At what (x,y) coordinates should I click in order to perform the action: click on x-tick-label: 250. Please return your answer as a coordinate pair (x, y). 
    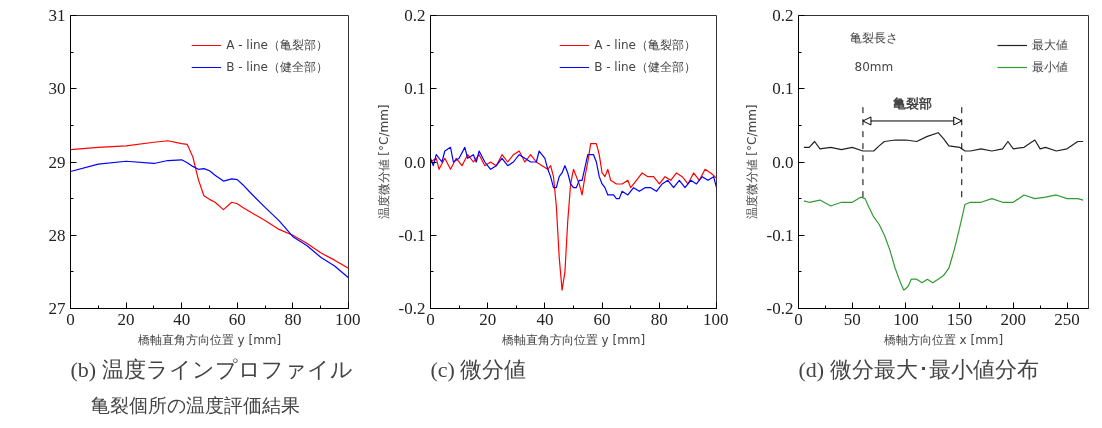
    Looking at the image, I should click on (1067, 319).